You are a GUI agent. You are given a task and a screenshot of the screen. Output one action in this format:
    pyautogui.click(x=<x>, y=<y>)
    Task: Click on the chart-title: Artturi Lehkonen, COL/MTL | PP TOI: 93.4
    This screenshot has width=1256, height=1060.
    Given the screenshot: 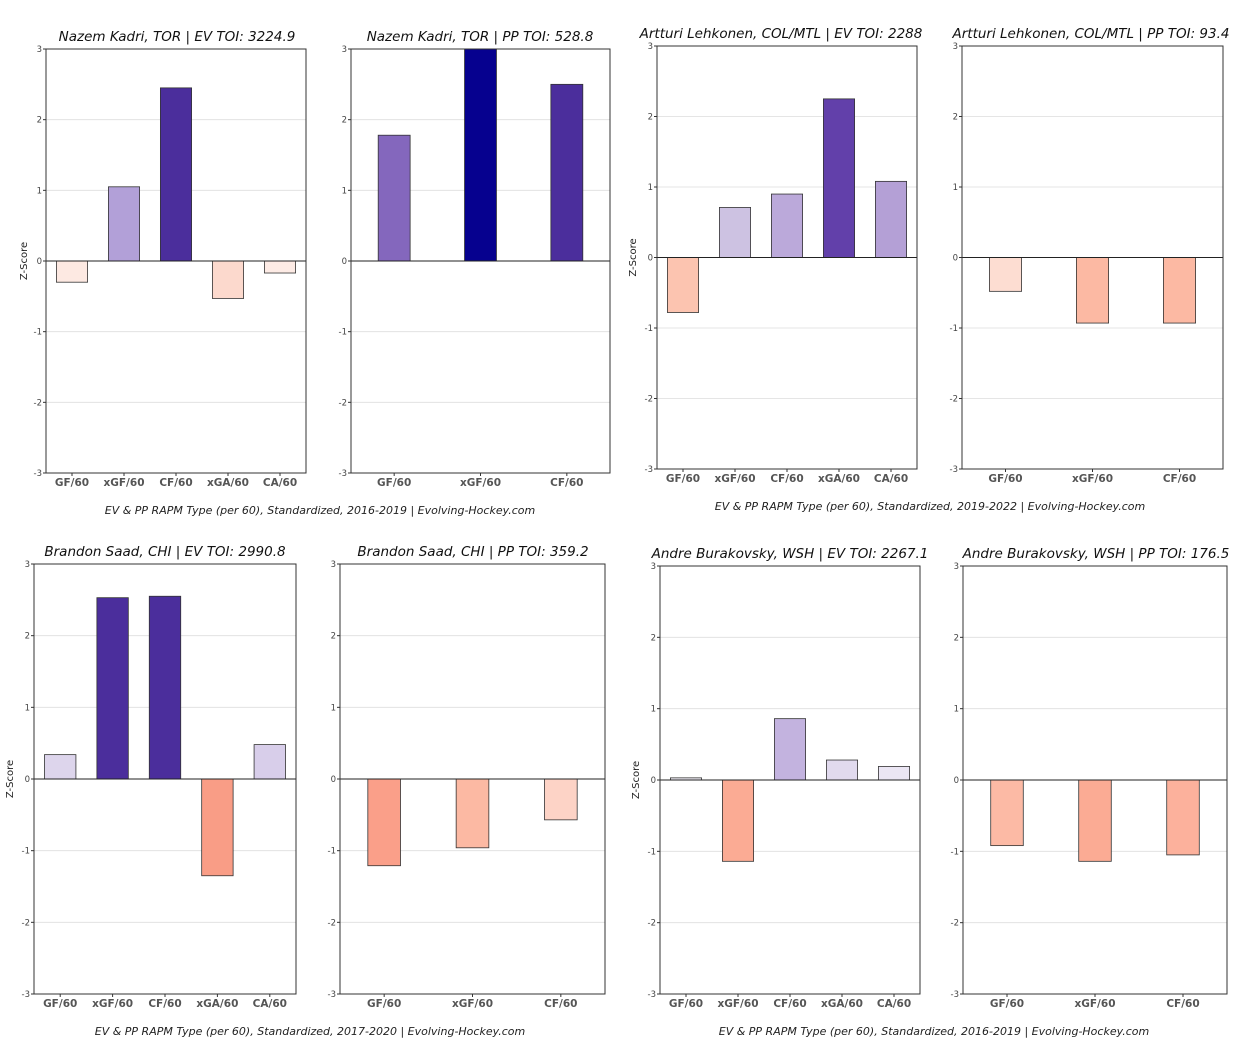 What is the action you would take?
    pyautogui.click(x=1091, y=34)
    